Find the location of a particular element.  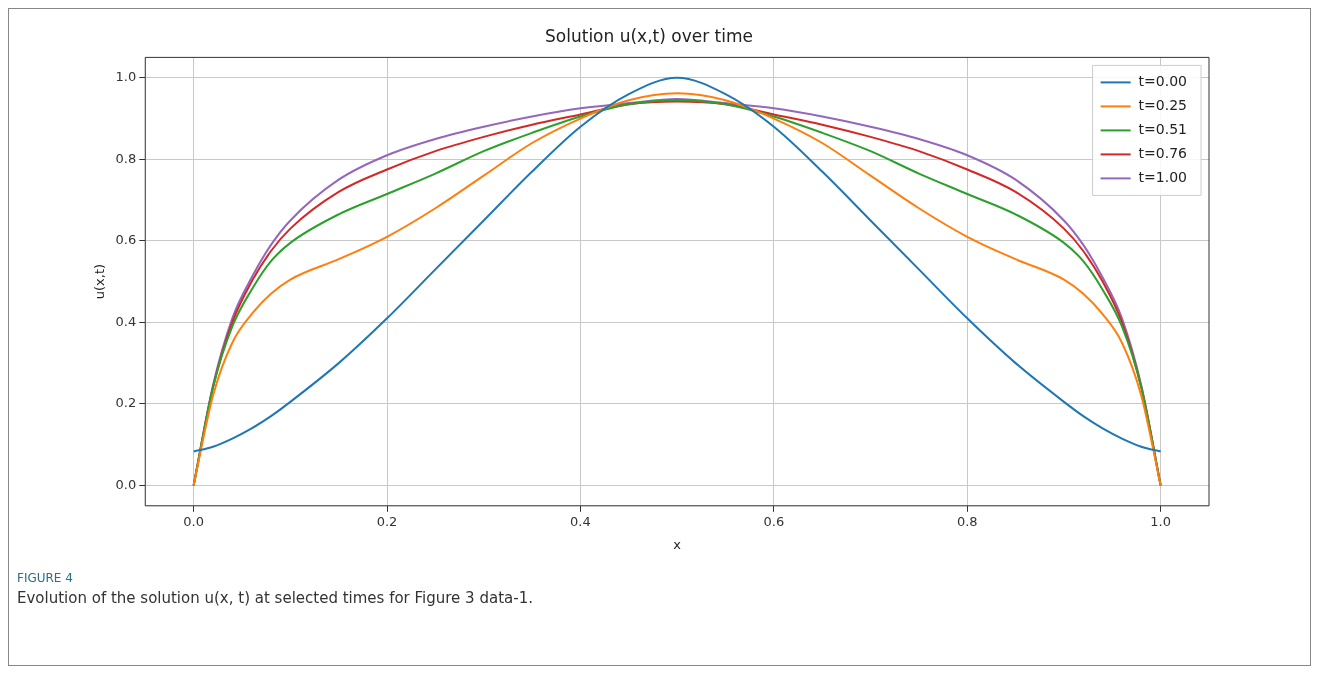

x-tick-label: 0.6 is located at coordinates (774, 521).